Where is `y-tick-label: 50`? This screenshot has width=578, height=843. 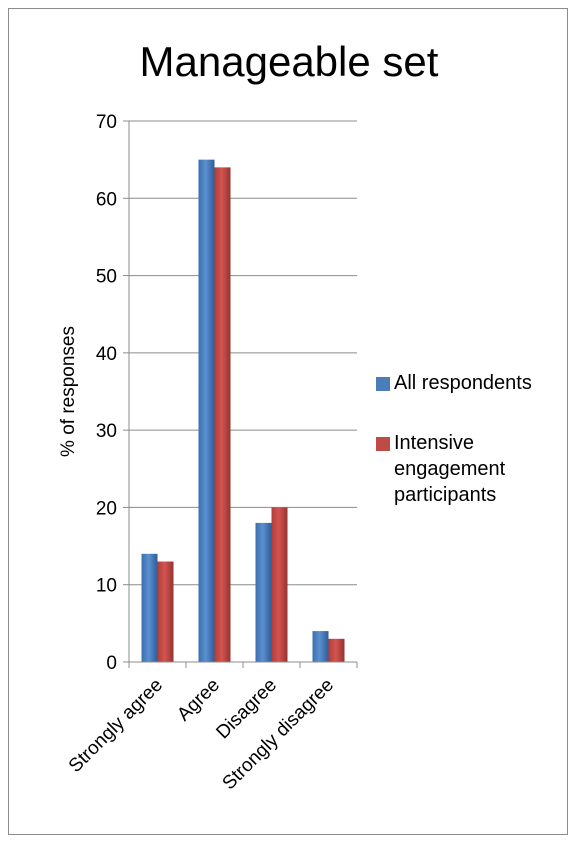 y-tick-label: 50 is located at coordinates (106, 277).